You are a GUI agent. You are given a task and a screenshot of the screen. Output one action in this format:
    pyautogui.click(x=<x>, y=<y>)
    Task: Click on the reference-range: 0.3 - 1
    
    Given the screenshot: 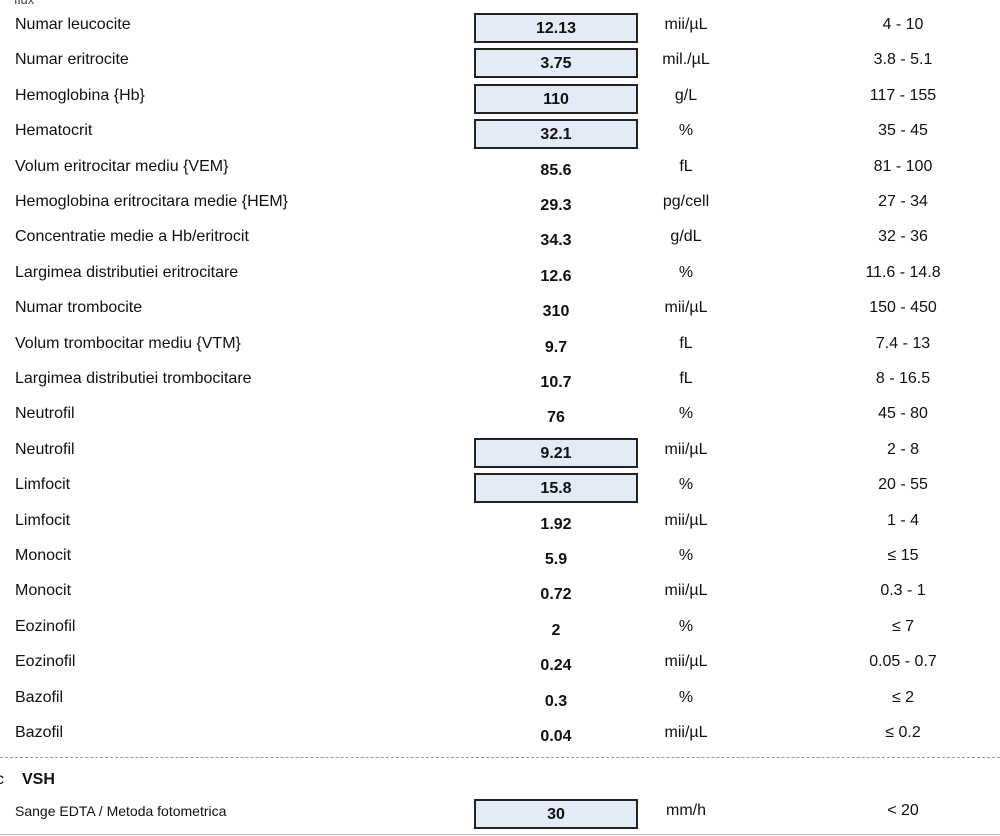 What is the action you would take?
    pyautogui.click(x=903, y=591)
    